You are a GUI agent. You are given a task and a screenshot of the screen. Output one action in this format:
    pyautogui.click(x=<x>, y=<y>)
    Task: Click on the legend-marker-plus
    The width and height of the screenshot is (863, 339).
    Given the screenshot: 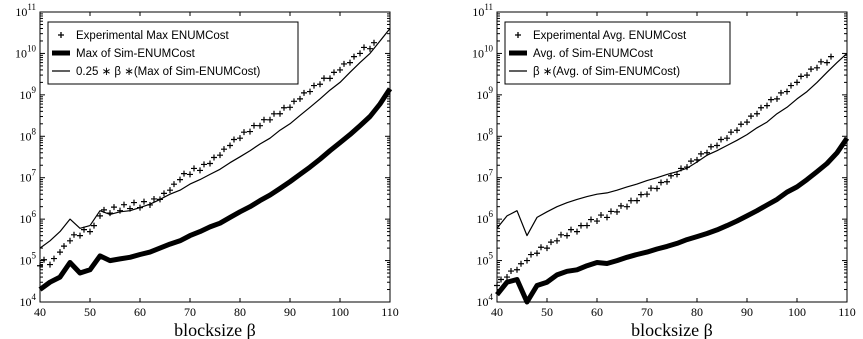 What is the action you would take?
    pyautogui.click(x=518, y=35)
    